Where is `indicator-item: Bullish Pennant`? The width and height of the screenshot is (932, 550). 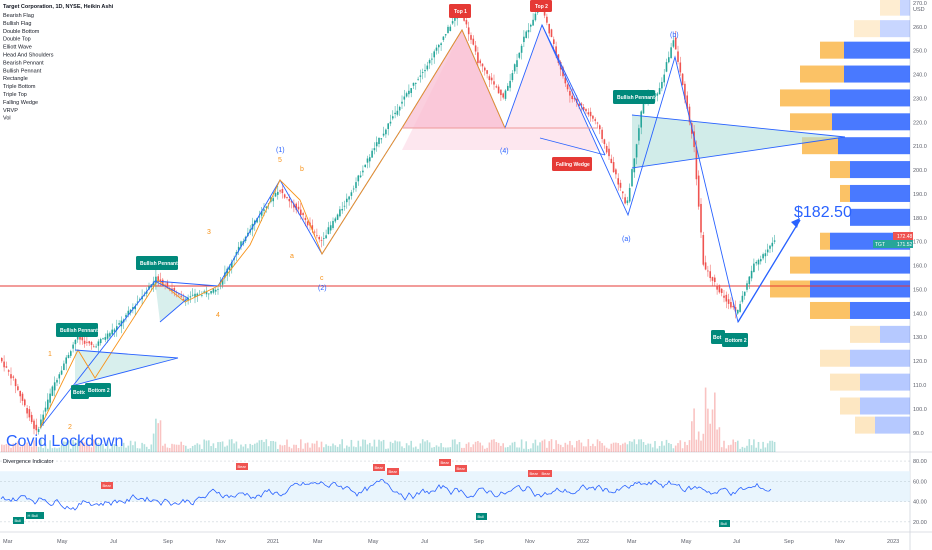
indicator-item: Bullish Pennant is located at coordinates (22, 71).